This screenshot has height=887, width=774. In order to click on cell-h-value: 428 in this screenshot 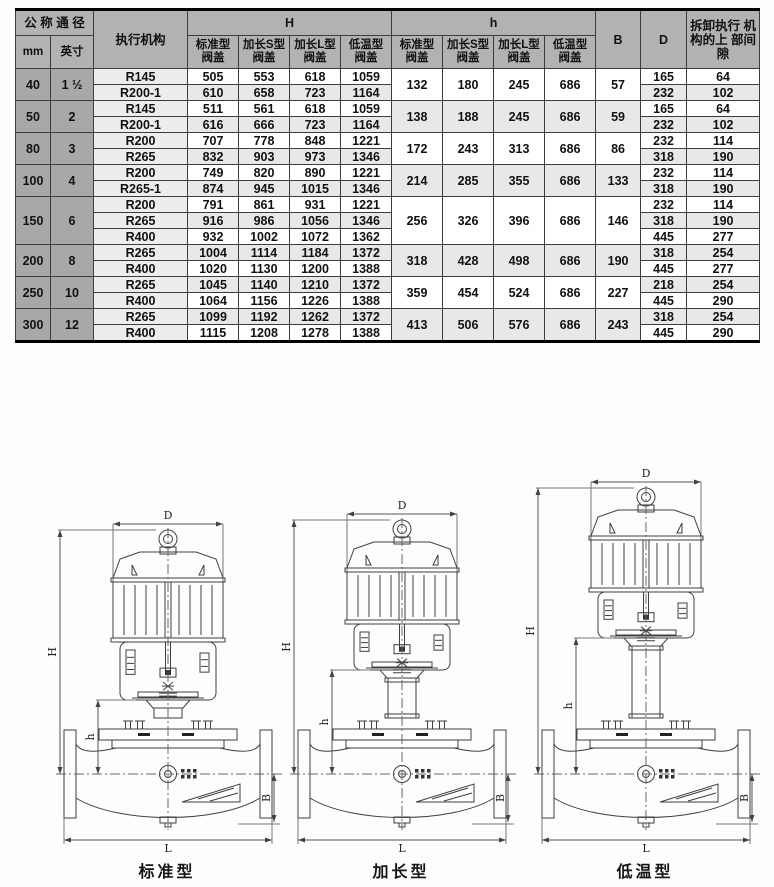, I will do `click(468, 260)`.